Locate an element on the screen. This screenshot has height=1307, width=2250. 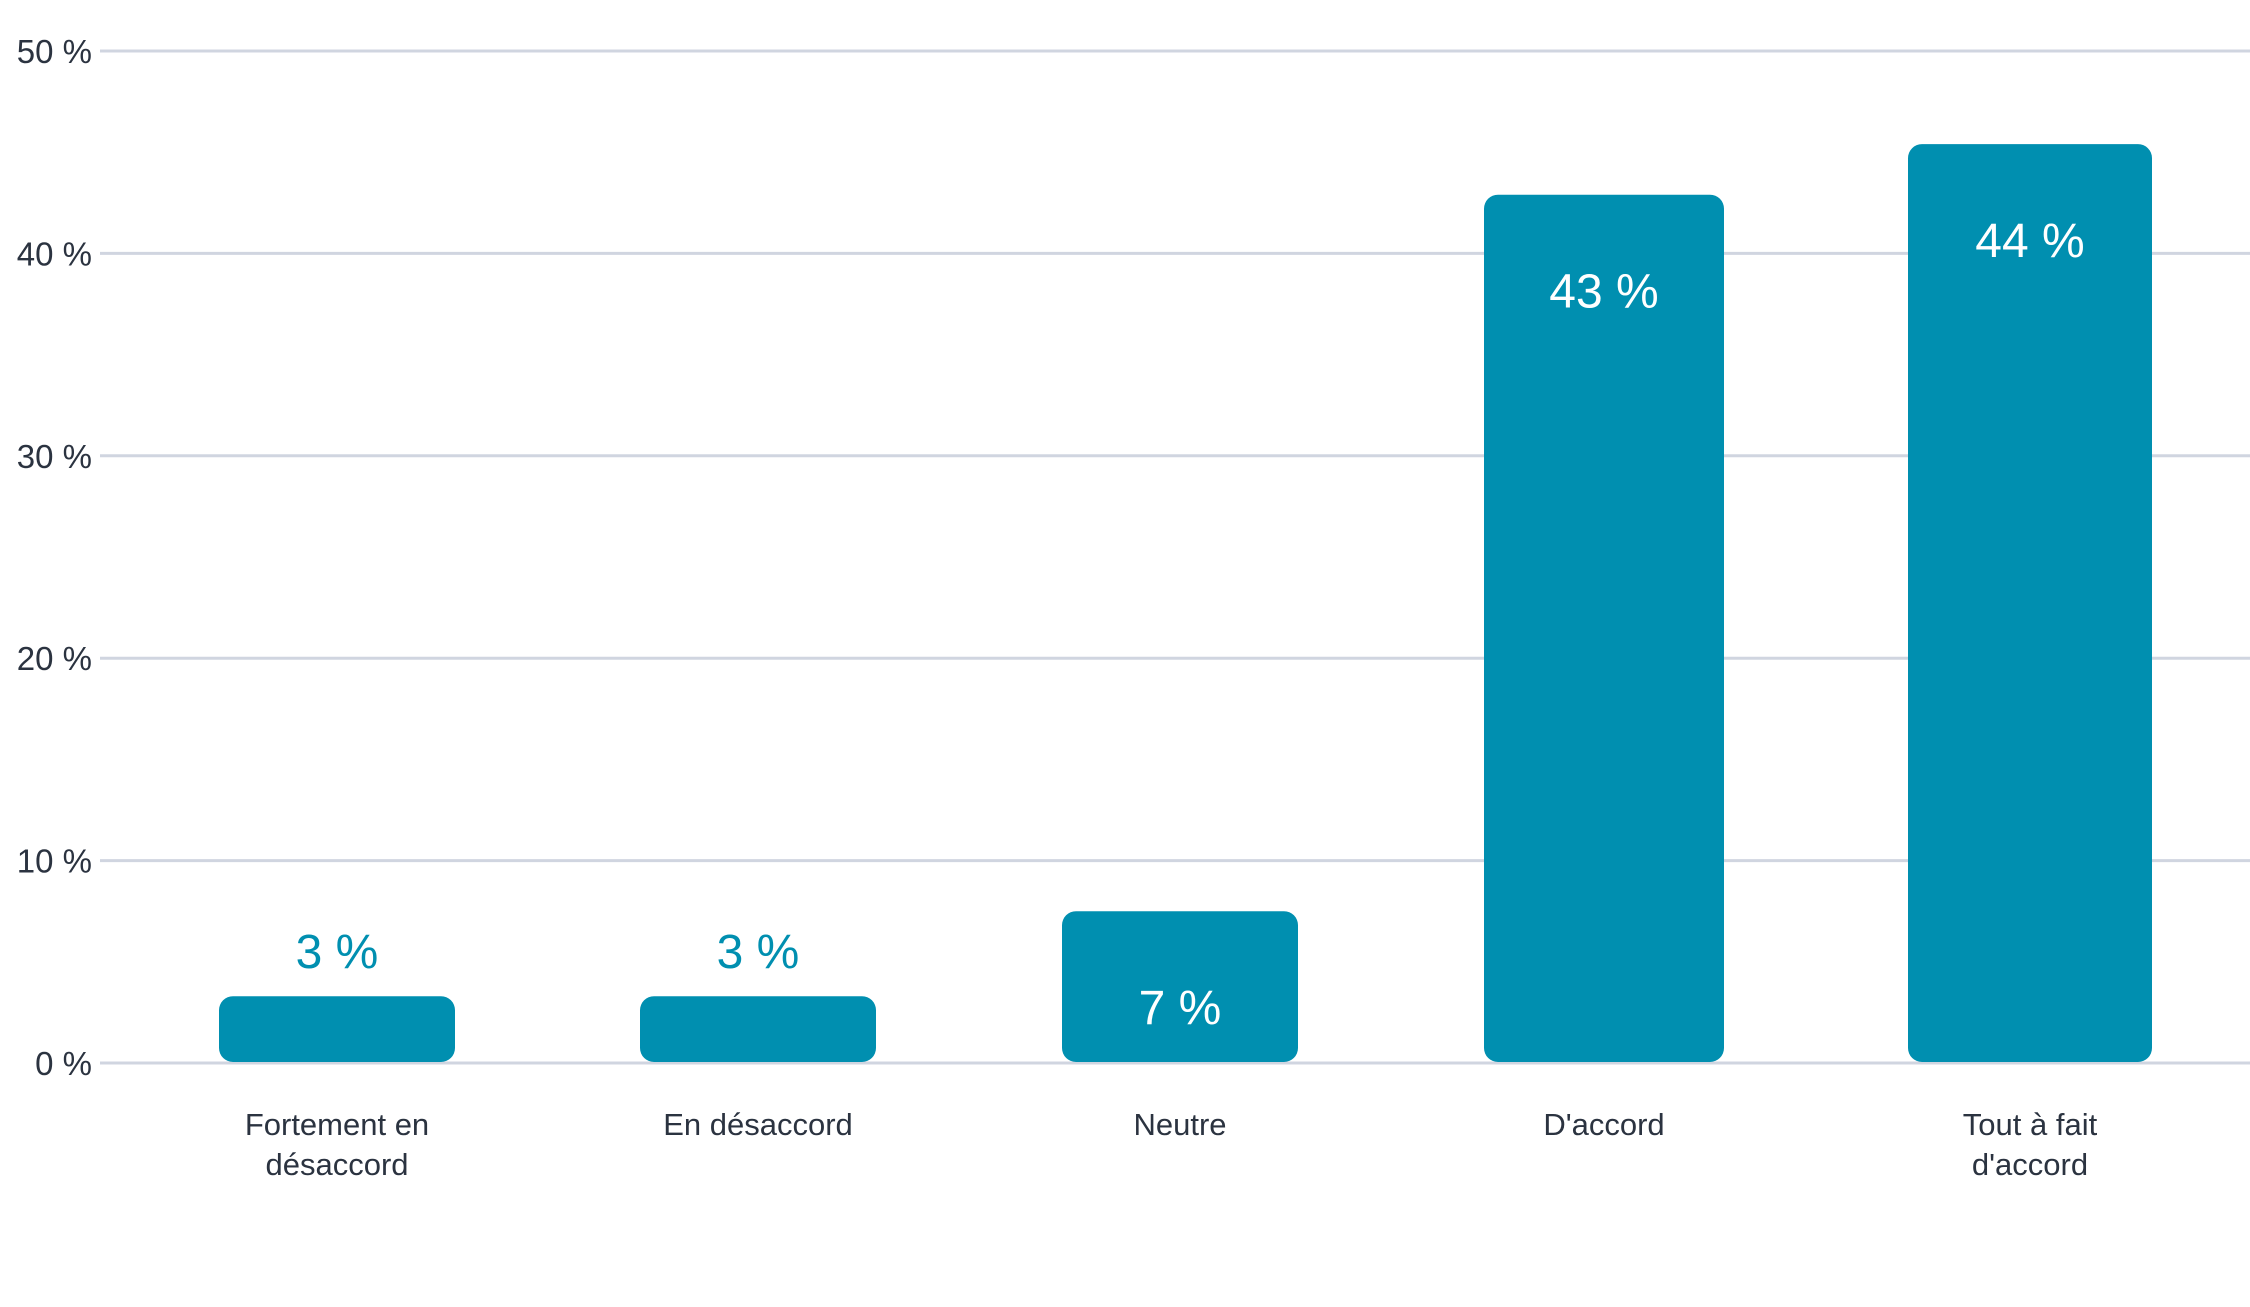
bar-value-label-3: 43 % is located at coordinates (1603, 292).